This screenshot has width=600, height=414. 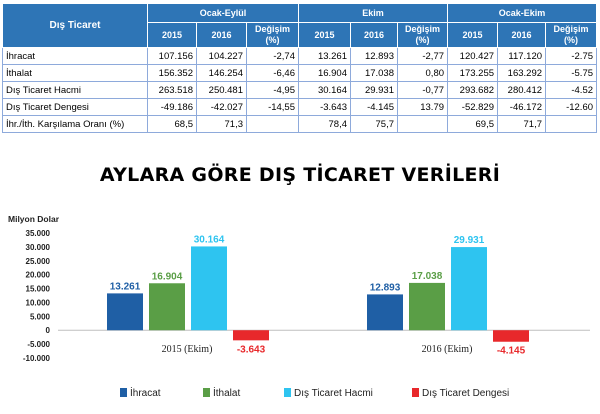 I want to click on table-cell: 13.79, so click(x=422, y=107).